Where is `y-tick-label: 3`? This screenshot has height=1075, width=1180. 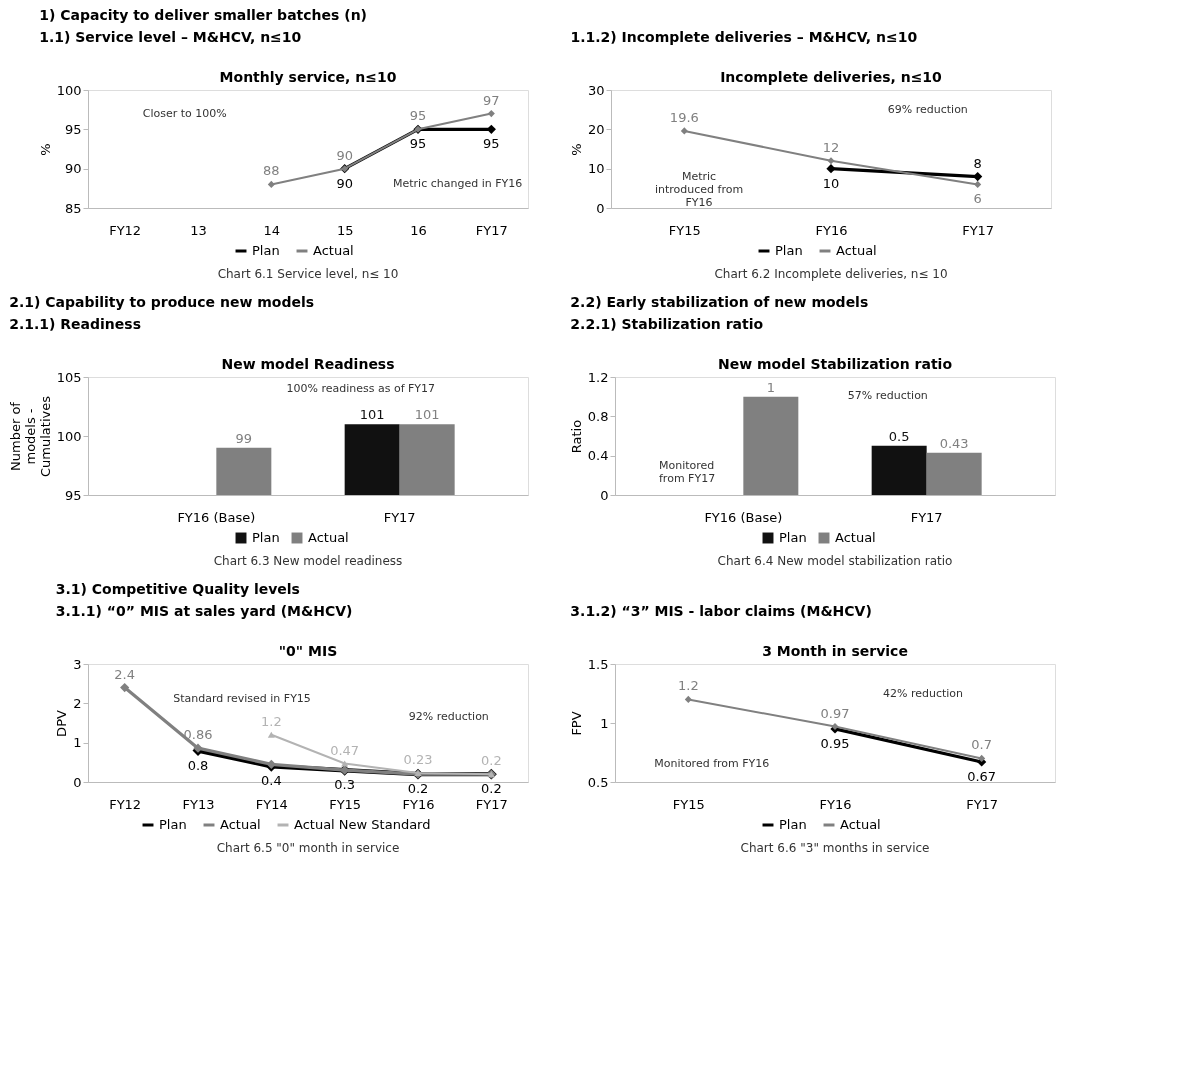 y-tick-label: 3 is located at coordinates (77, 664).